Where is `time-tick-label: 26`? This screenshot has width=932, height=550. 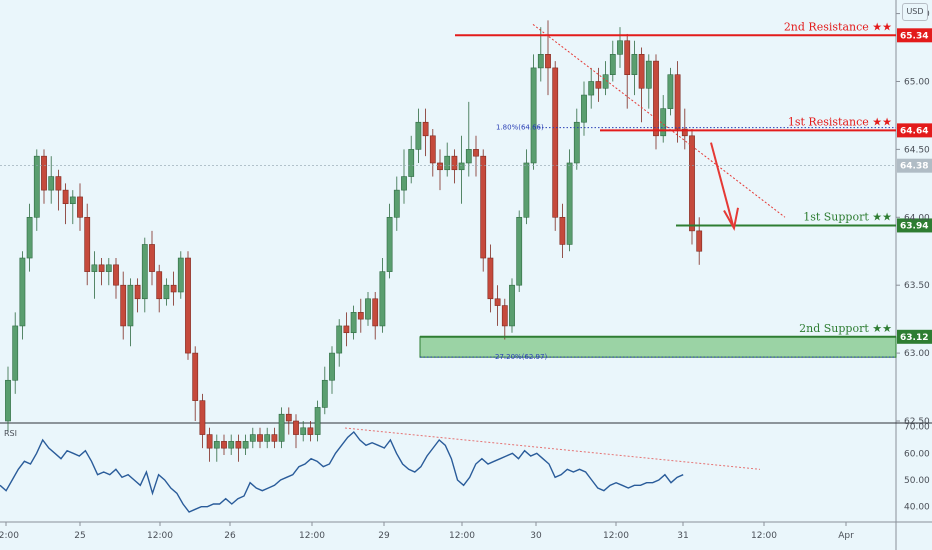
time-tick-label: 26 is located at coordinates (230, 536).